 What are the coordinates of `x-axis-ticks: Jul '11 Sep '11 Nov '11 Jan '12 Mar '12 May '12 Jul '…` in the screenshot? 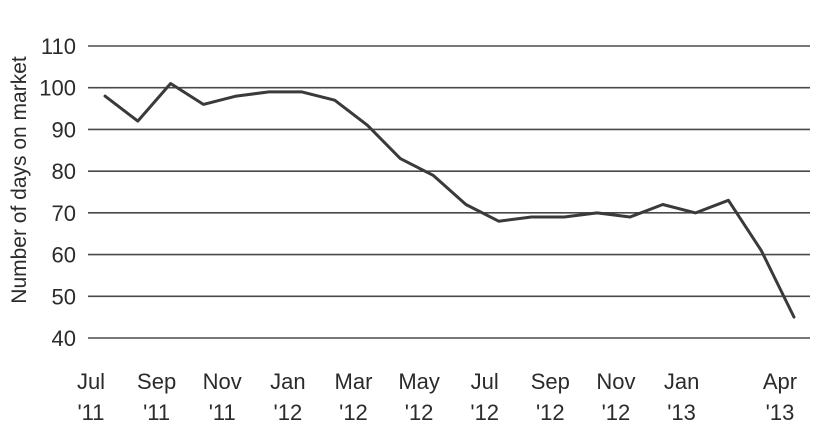 It's located at (437, 397).